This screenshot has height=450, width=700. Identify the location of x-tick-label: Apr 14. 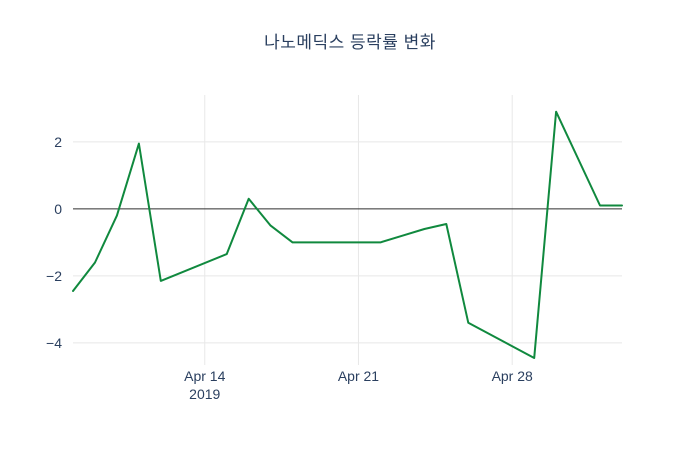
(204, 376).